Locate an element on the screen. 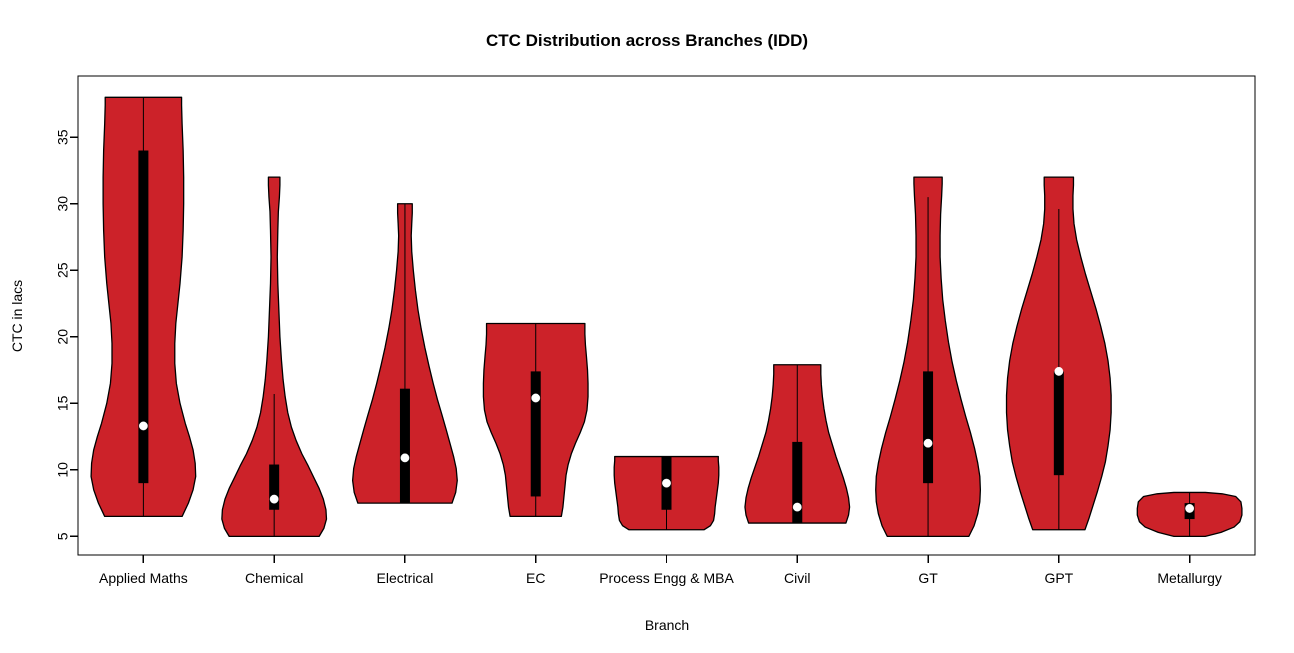  y-tick-label: 10 is located at coordinates (63, 470).